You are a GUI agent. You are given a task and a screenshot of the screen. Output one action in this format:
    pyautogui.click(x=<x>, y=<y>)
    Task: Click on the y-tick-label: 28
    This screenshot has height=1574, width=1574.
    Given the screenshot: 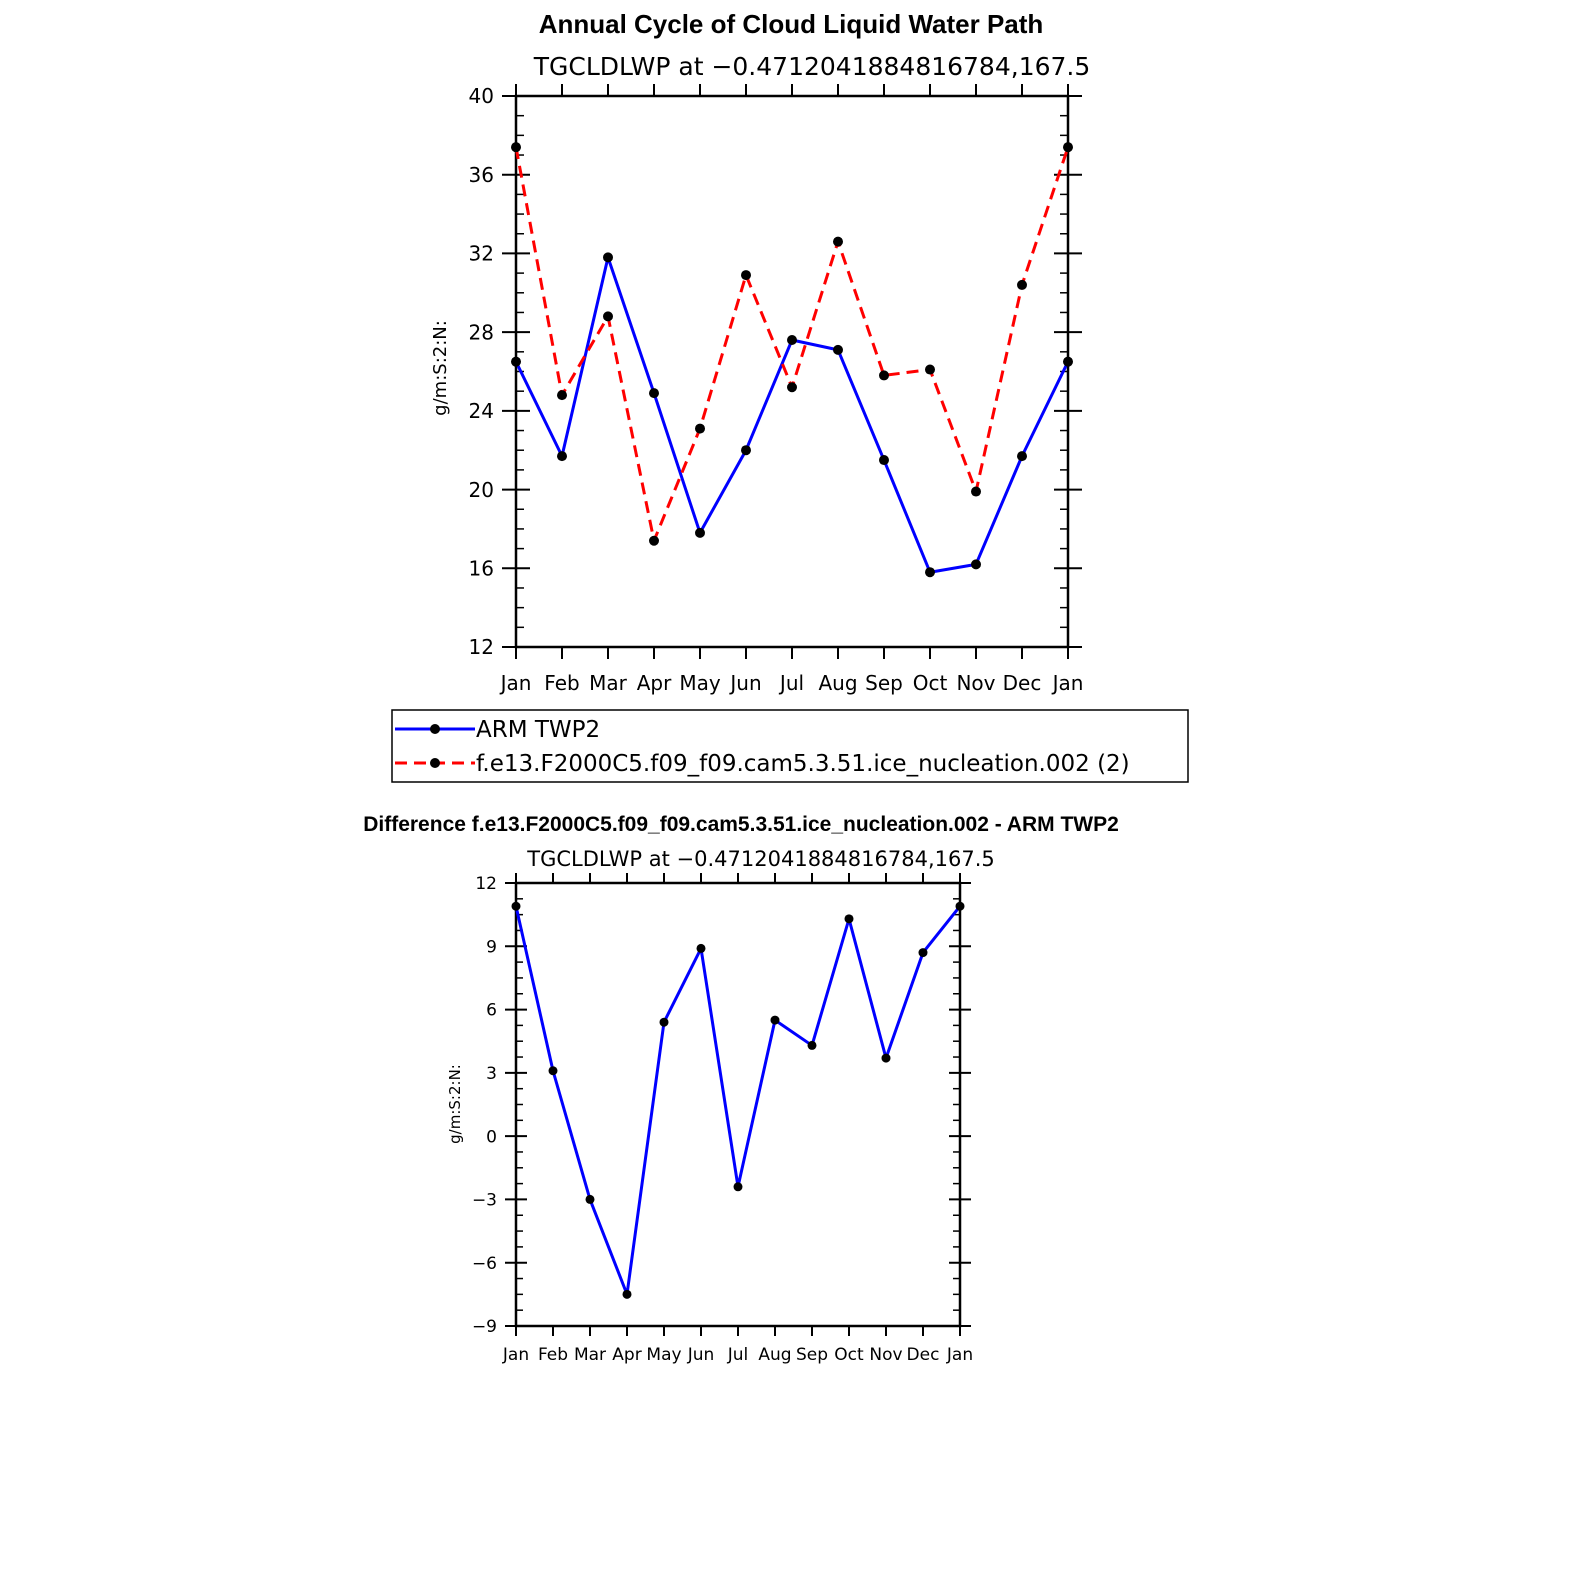 What is the action you would take?
    pyautogui.click(x=481, y=332)
    